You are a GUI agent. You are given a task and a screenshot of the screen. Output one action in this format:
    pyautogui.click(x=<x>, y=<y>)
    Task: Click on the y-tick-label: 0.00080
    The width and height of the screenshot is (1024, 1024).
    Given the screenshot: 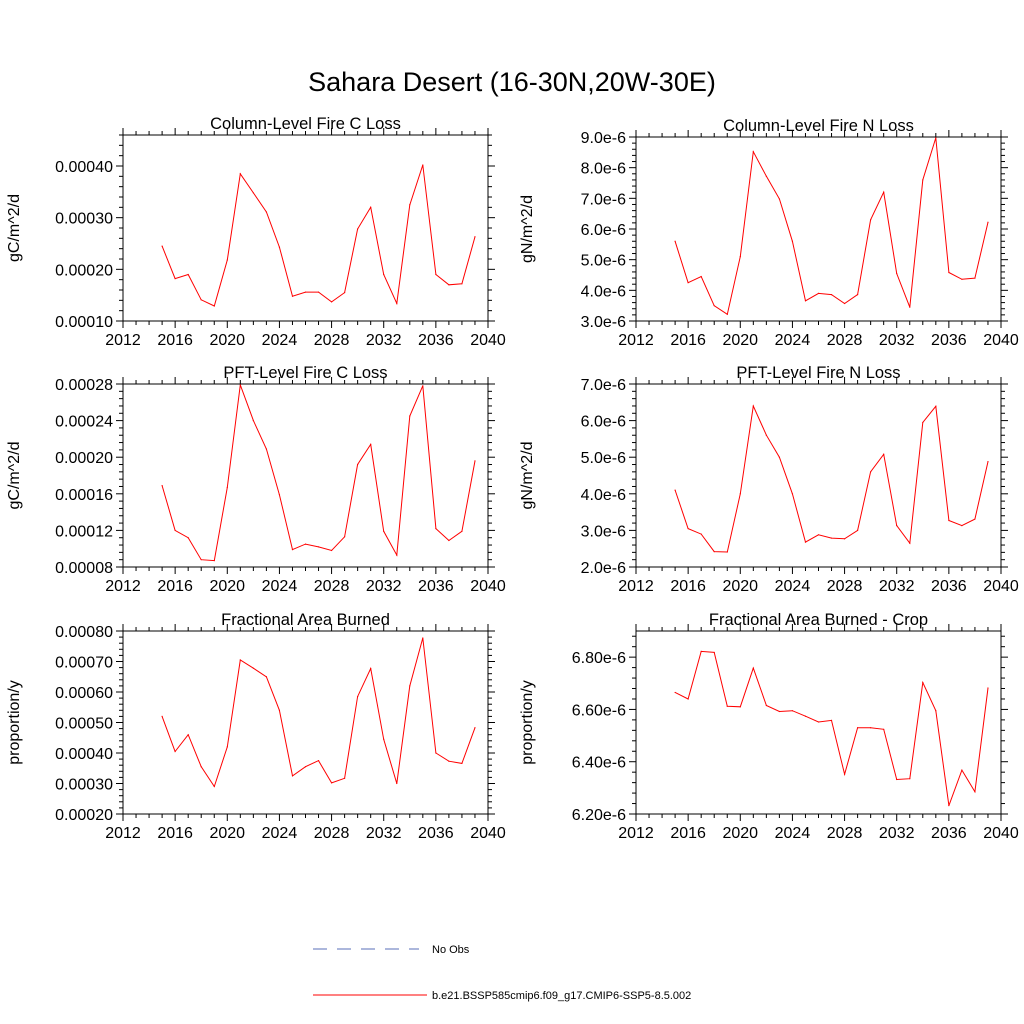 What is the action you would take?
    pyautogui.click(x=84, y=632)
    